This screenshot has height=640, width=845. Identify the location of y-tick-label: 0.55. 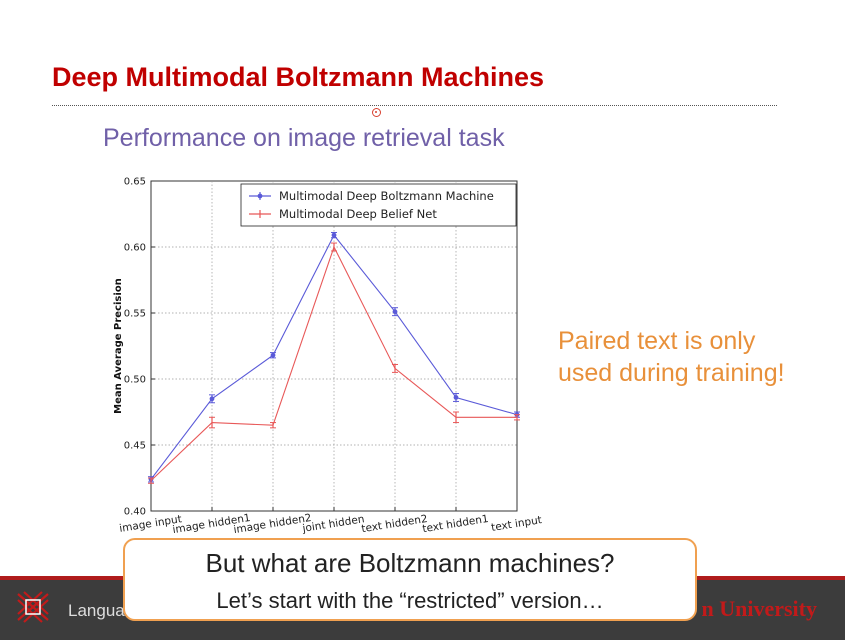
(135, 314).